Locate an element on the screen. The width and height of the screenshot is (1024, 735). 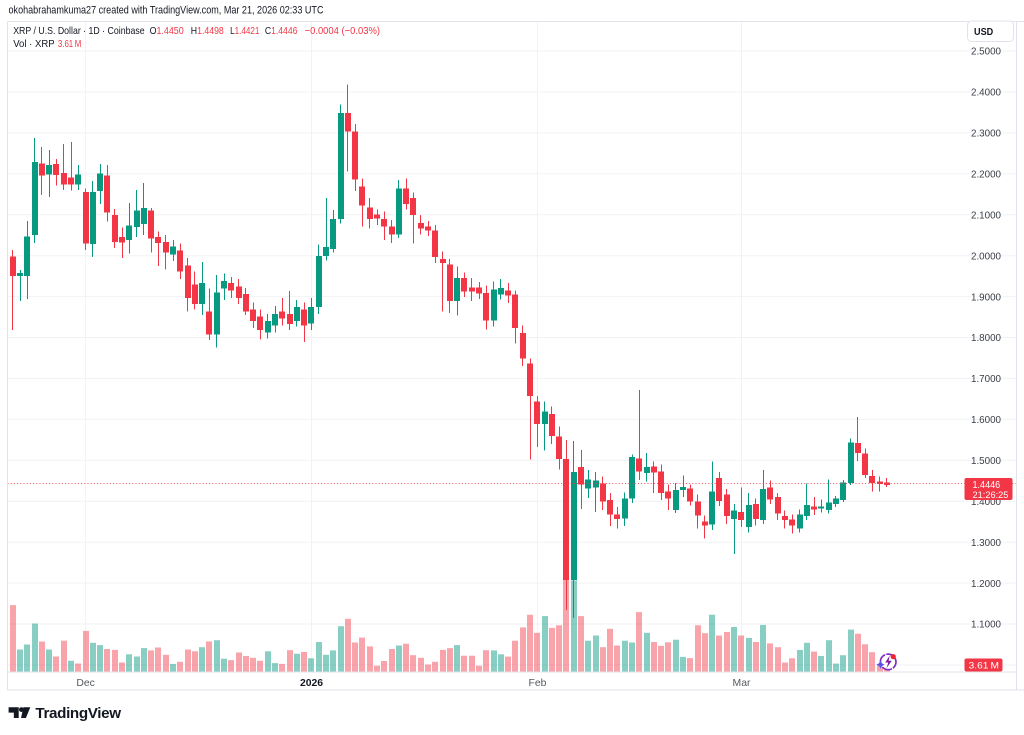
svg-text: O1.4450 is located at coordinates (167, 31).